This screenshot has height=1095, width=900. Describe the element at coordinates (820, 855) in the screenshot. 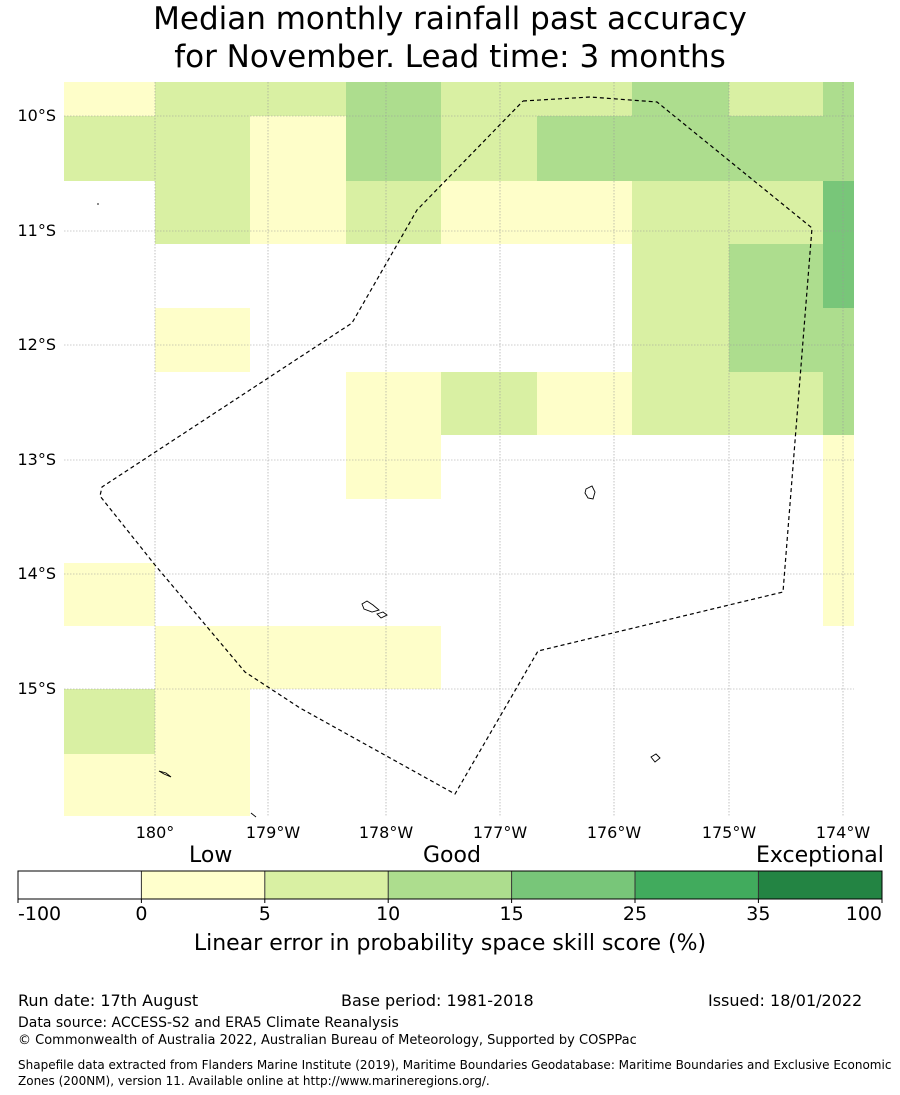

I see `category-exceptional: Exceptional` at that location.